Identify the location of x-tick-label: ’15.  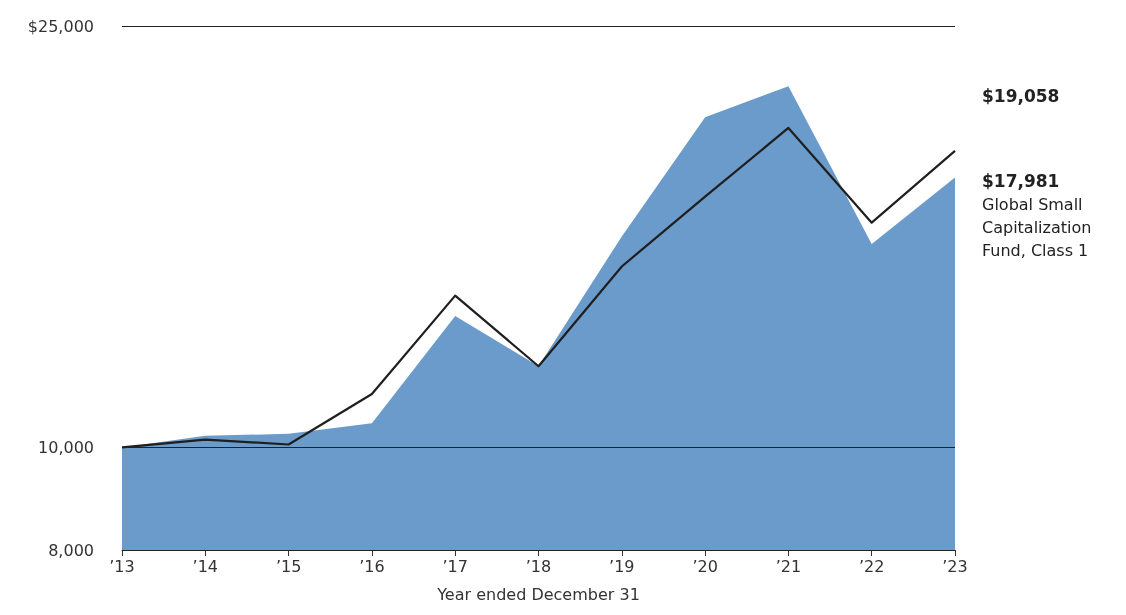
(288, 566).